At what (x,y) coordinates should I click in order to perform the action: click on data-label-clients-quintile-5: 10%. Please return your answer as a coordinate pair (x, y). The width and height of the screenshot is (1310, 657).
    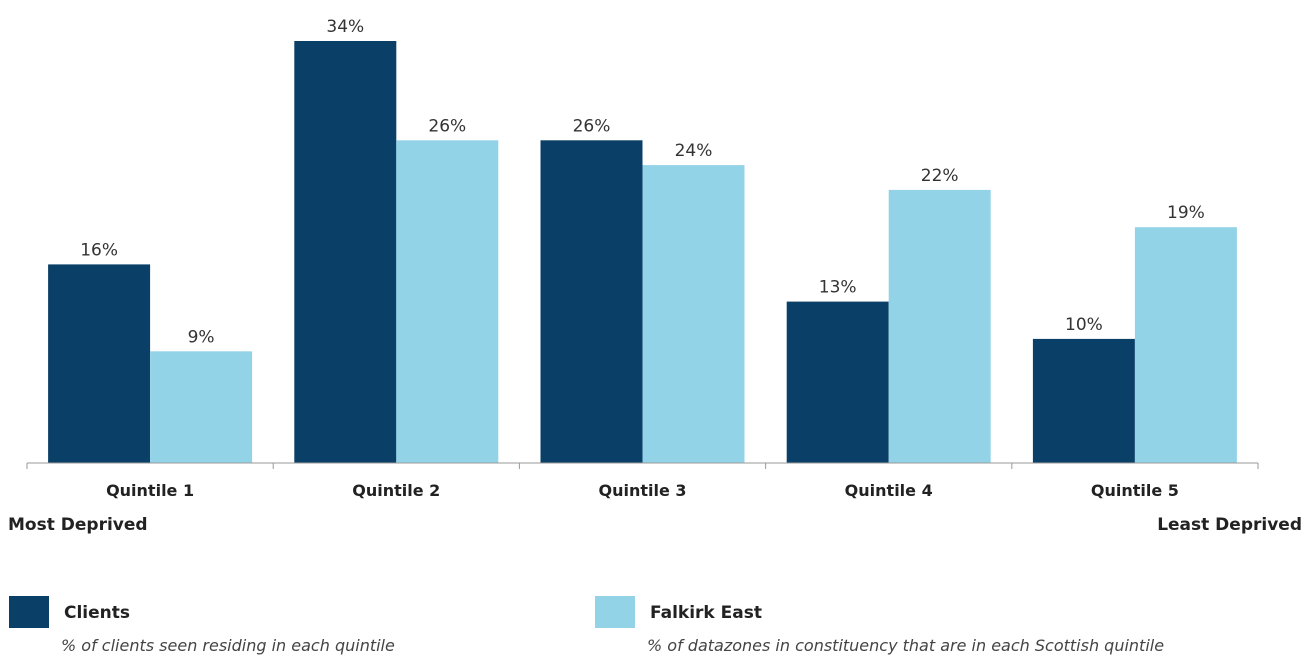
    Looking at the image, I should click on (1084, 325).